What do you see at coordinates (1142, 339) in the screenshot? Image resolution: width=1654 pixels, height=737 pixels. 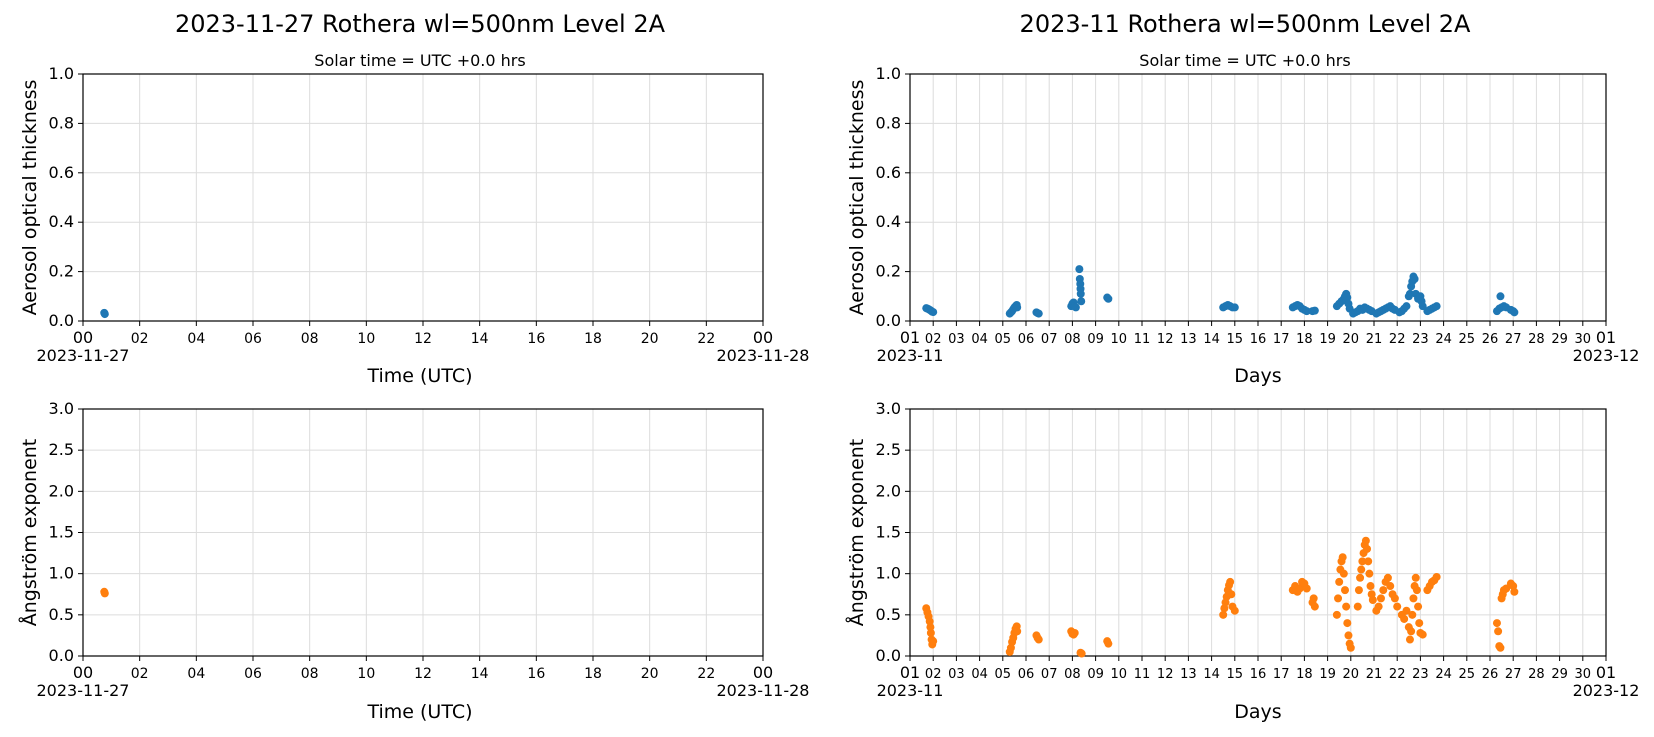 I see `x-tick-label: 11` at bounding box center [1142, 339].